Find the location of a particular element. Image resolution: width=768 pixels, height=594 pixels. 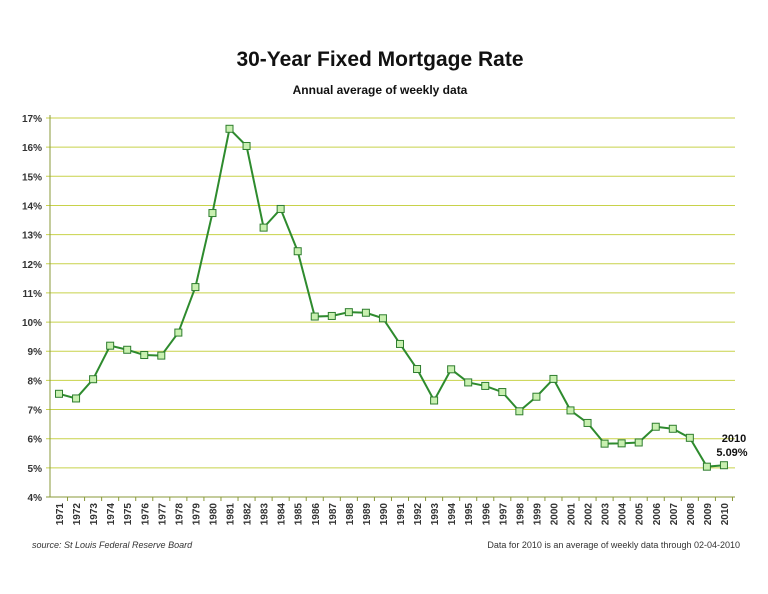

x-tick-label: 1995 is located at coordinates (469, 514).